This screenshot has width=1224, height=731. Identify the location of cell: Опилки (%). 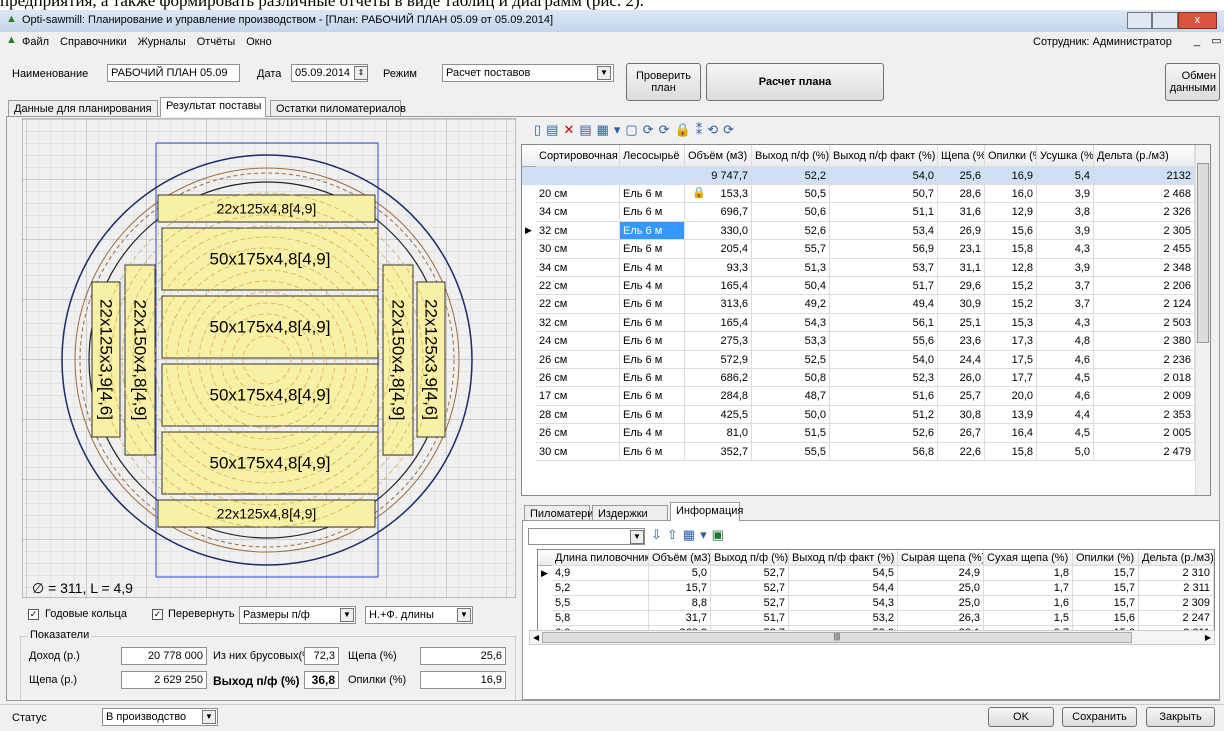
(1011, 156).